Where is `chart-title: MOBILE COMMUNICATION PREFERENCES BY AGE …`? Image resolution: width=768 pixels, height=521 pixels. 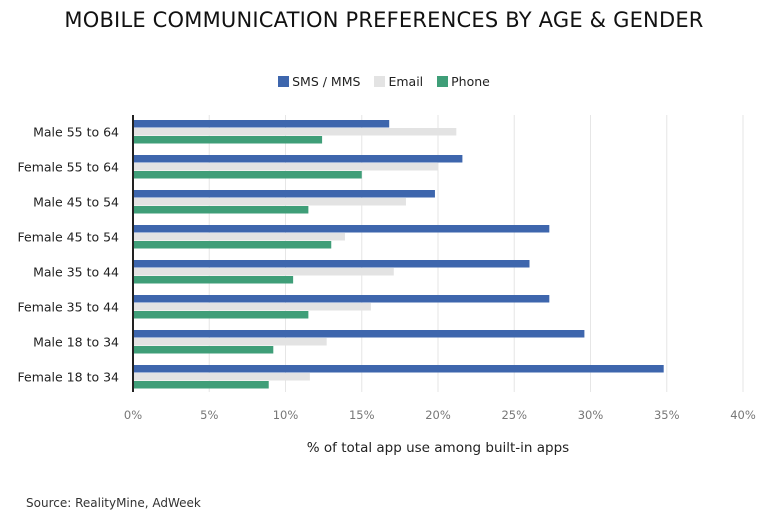
chart-title: MOBILE COMMUNICATION PREFERENCES BY AGE … is located at coordinates (384, 20).